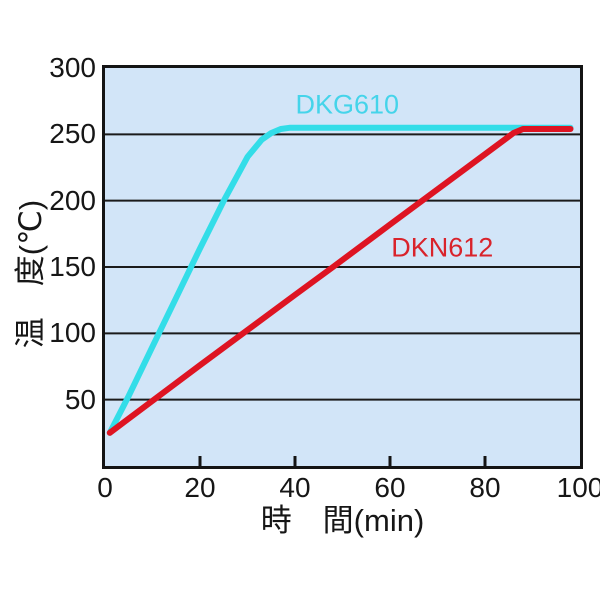  I want to click on x-axis-title: 時 間(min), so click(342, 520).